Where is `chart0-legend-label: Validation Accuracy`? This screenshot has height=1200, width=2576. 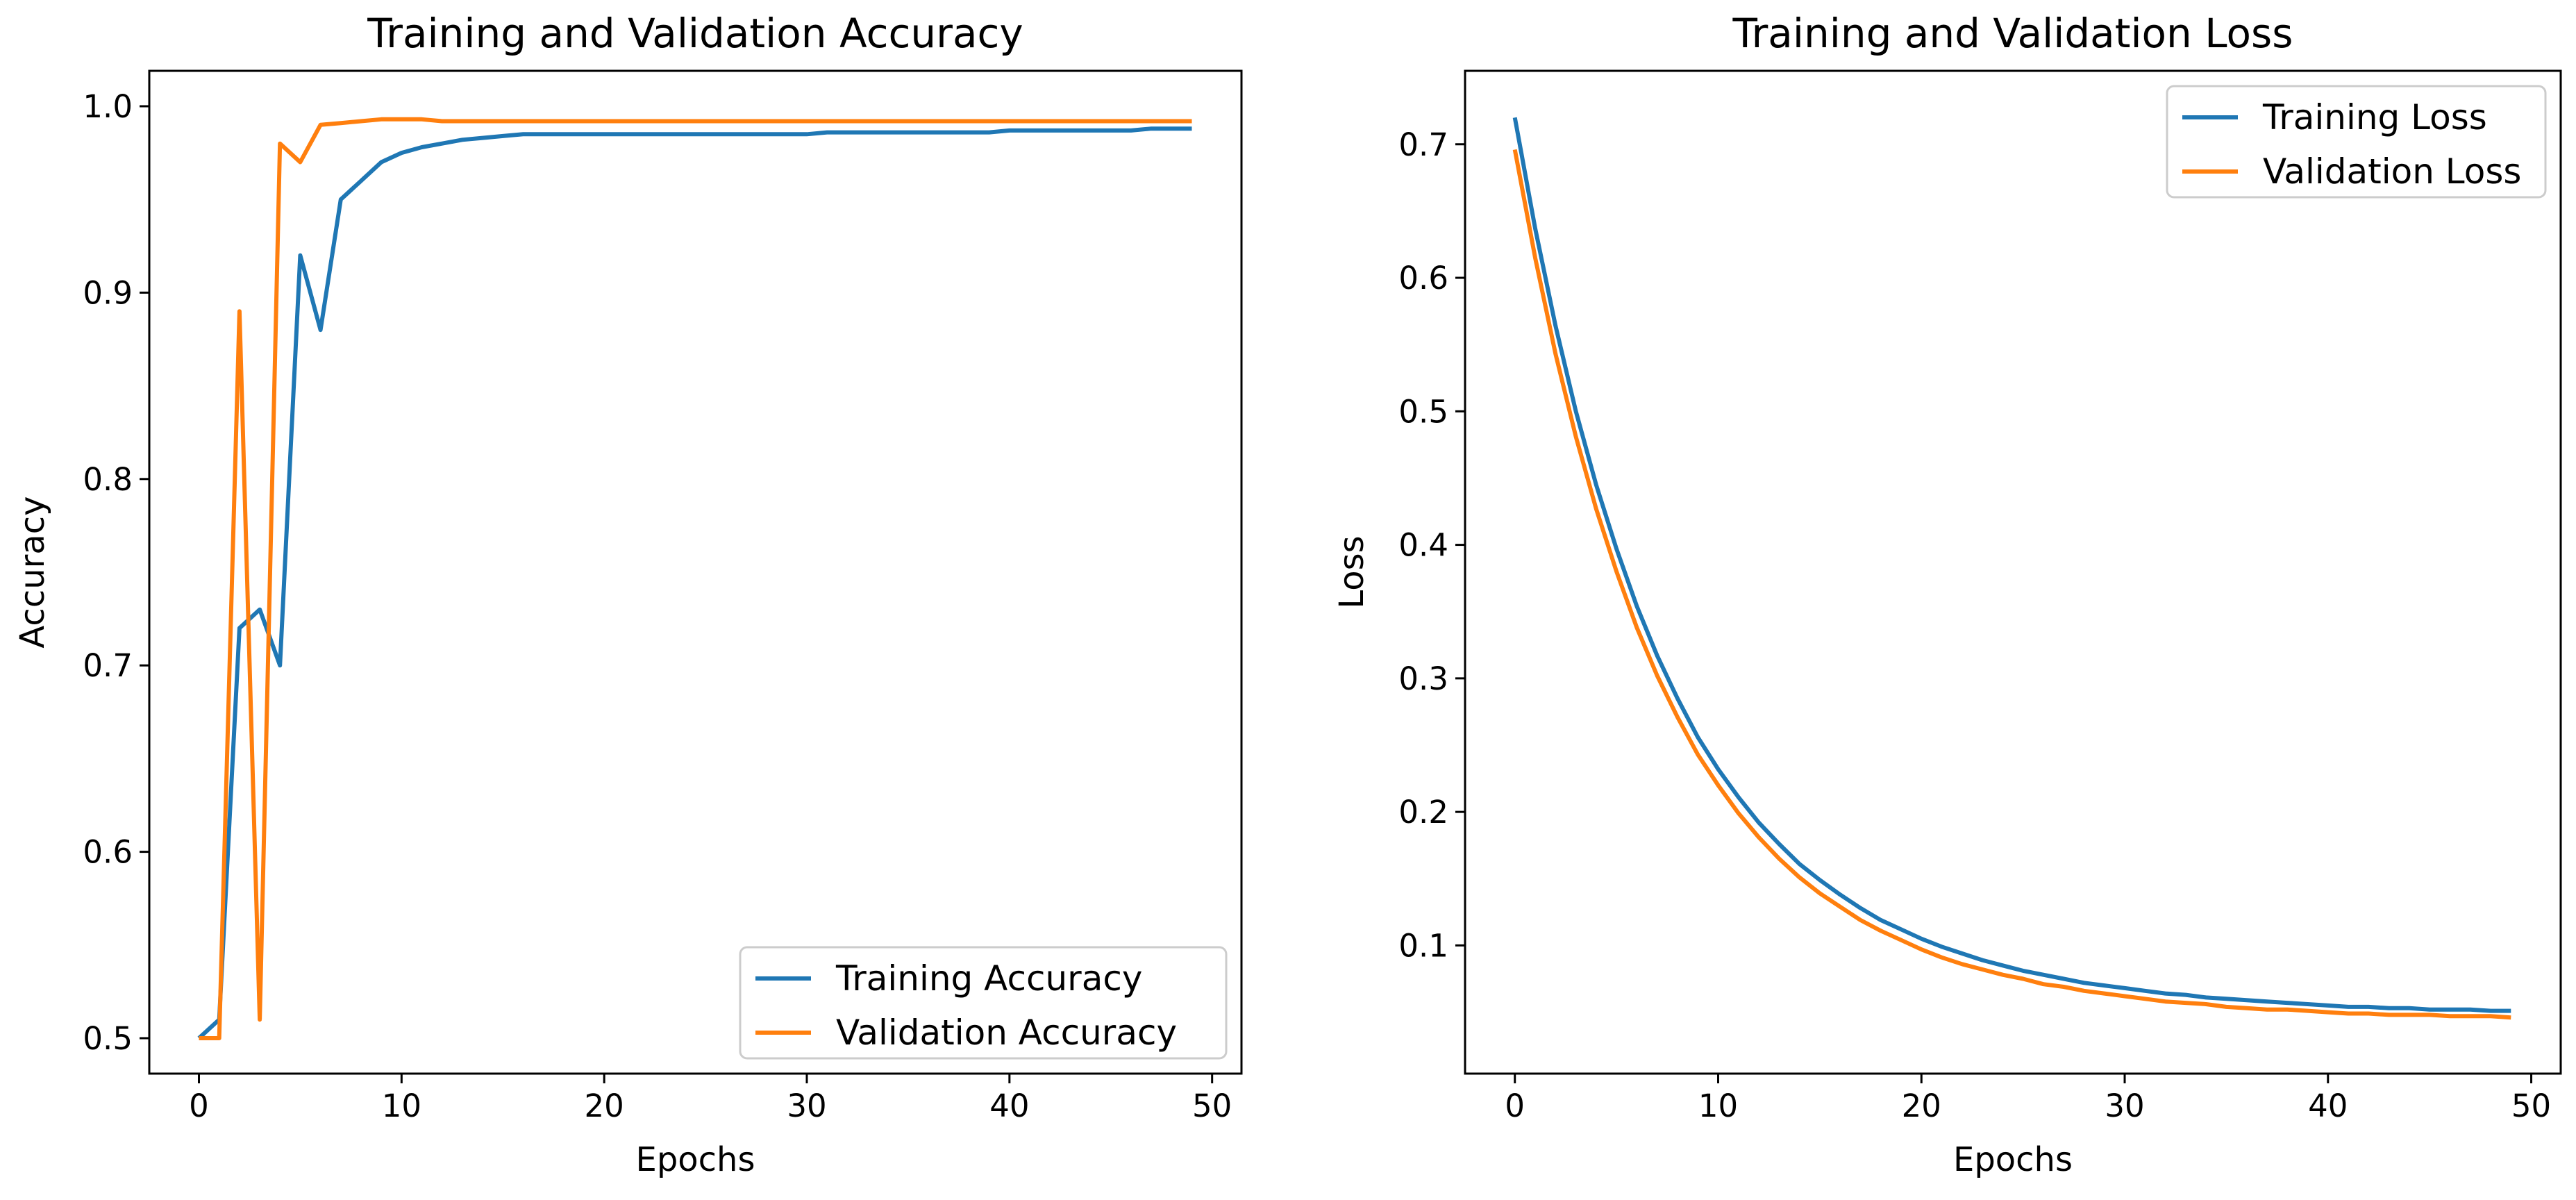 chart0-legend-label: Validation Accuracy is located at coordinates (1006, 1032).